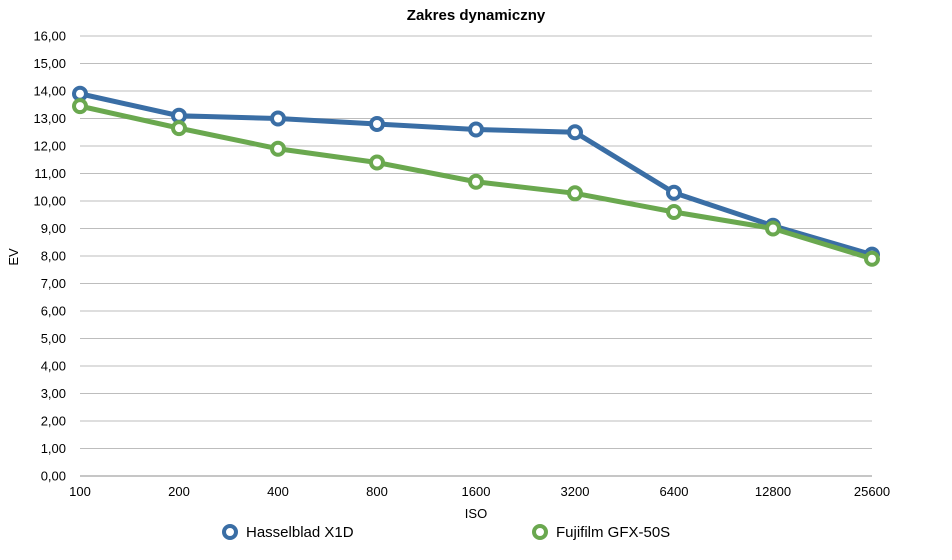 Image resolution: width=952 pixels, height=560 pixels. I want to click on x-tick-label: 1600, so click(476, 491).